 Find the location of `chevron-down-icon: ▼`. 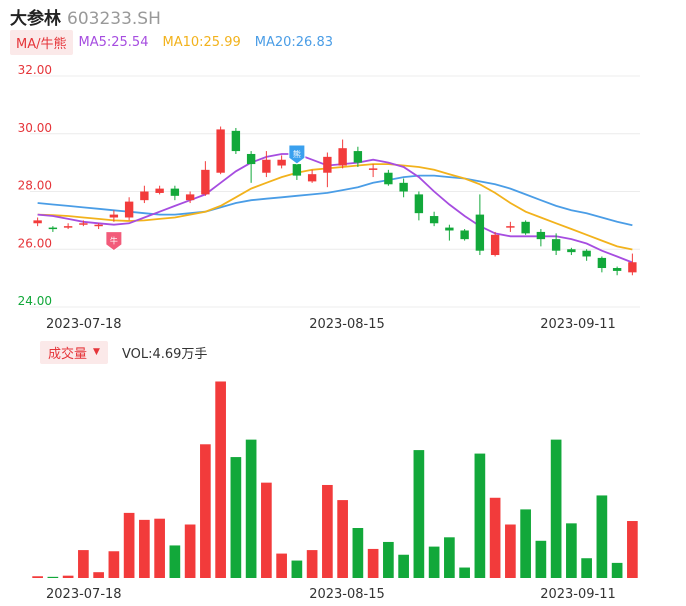

chevron-down-icon: ▼ is located at coordinates (96, 352).